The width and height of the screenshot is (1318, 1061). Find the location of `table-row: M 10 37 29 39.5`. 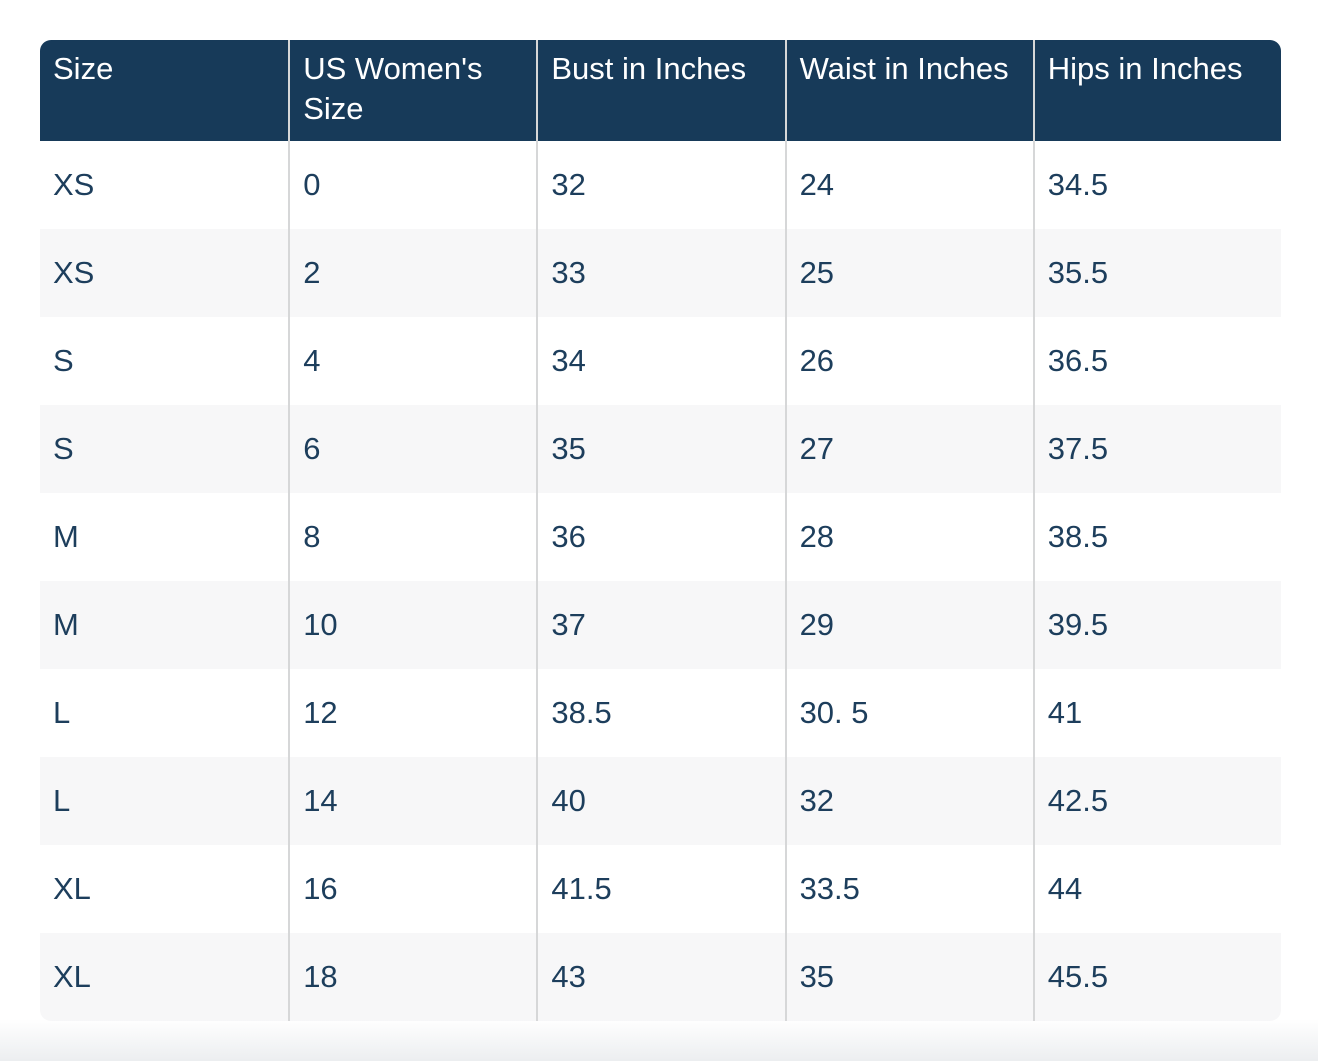

table-row: M 10 37 29 39.5 is located at coordinates (660, 625).